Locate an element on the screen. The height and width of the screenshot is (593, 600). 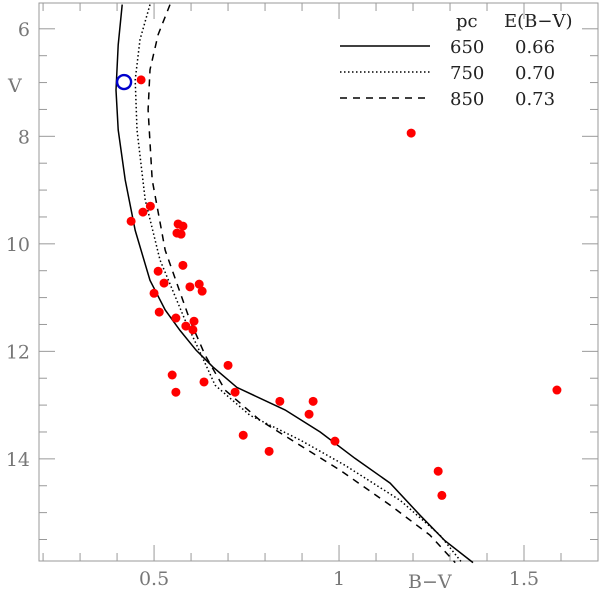
legend-ebv-070: 0.70 is located at coordinates (535, 73).